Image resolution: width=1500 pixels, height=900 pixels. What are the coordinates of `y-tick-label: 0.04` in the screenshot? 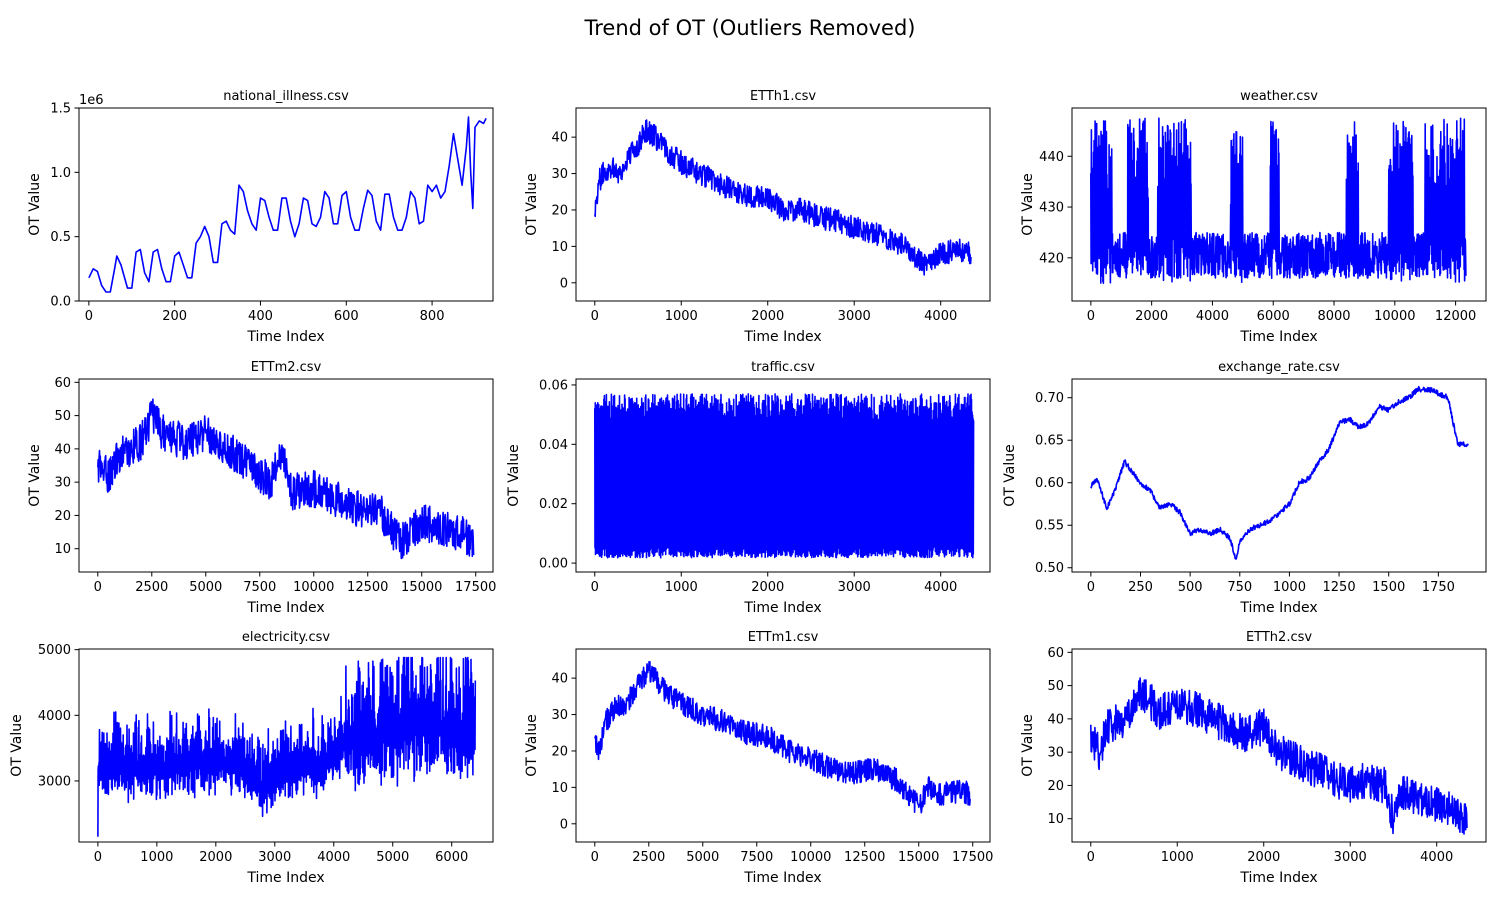 It's located at (553, 445).